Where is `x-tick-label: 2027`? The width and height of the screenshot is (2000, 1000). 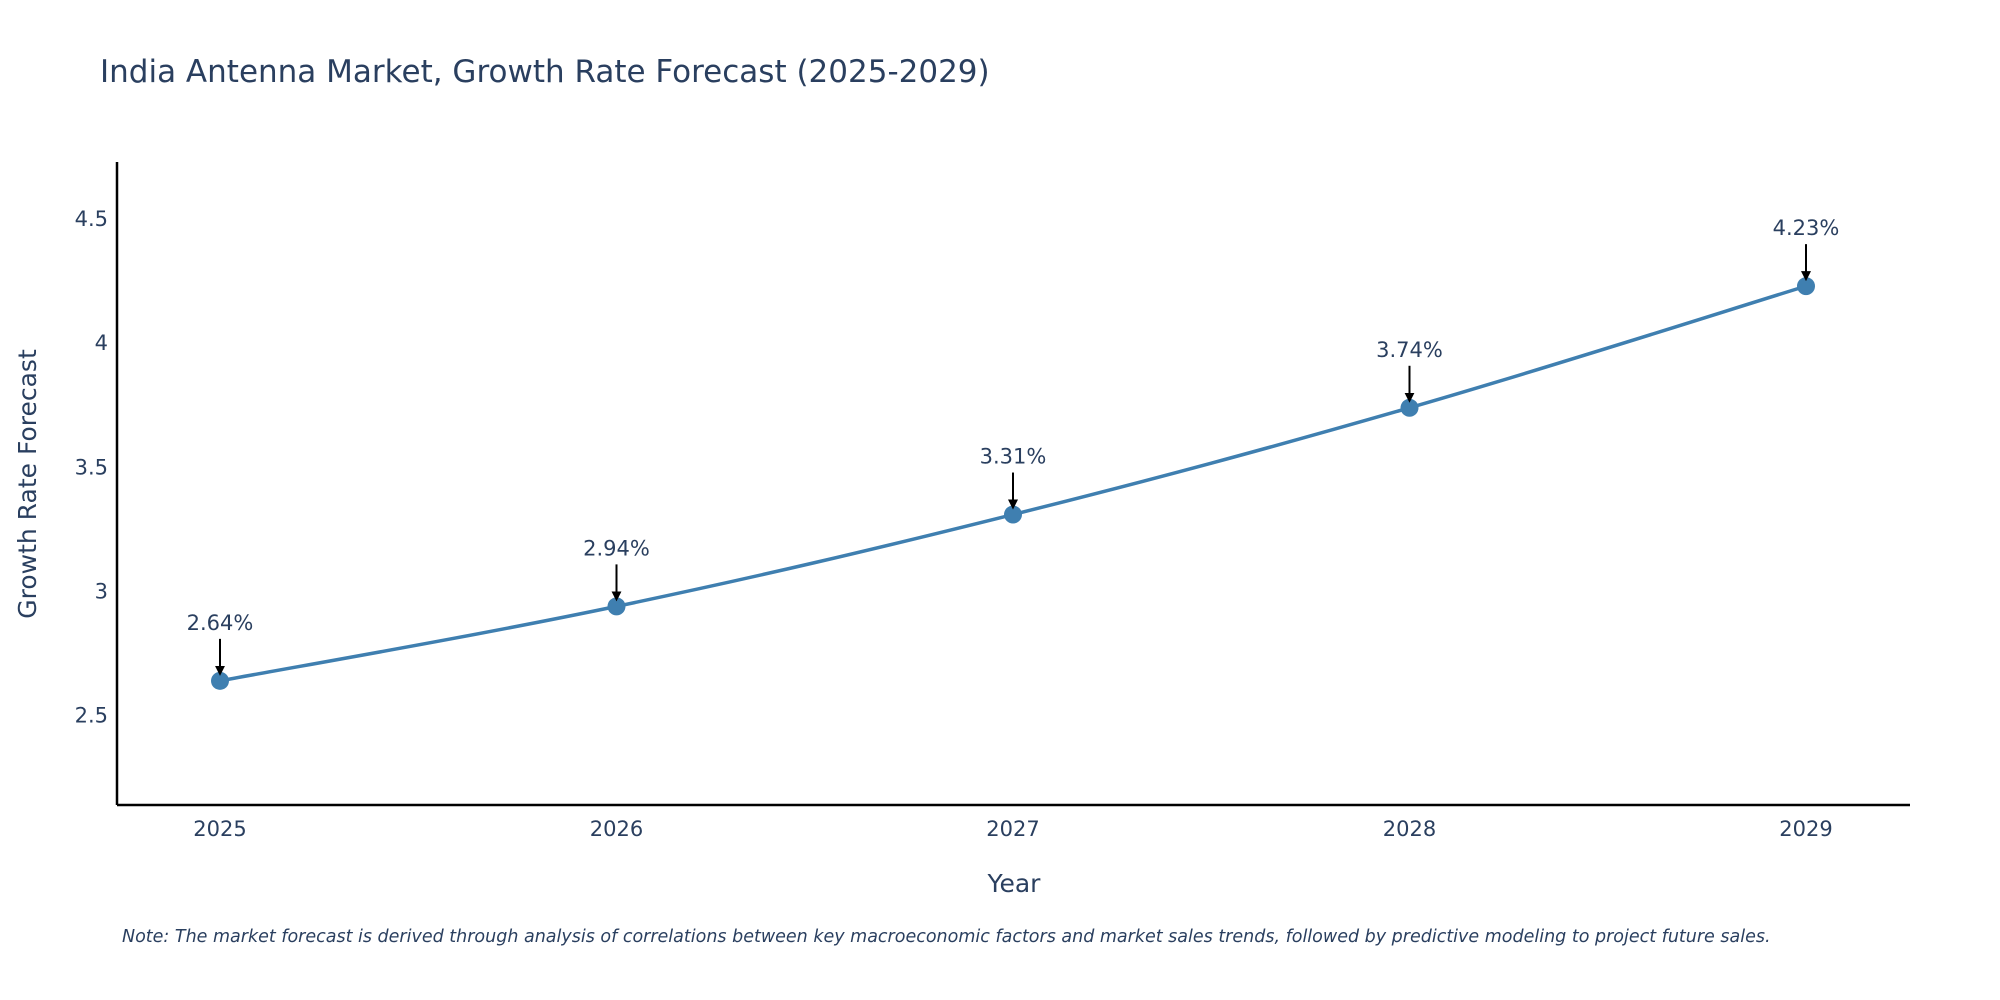 x-tick-label: 2027 is located at coordinates (1012, 829).